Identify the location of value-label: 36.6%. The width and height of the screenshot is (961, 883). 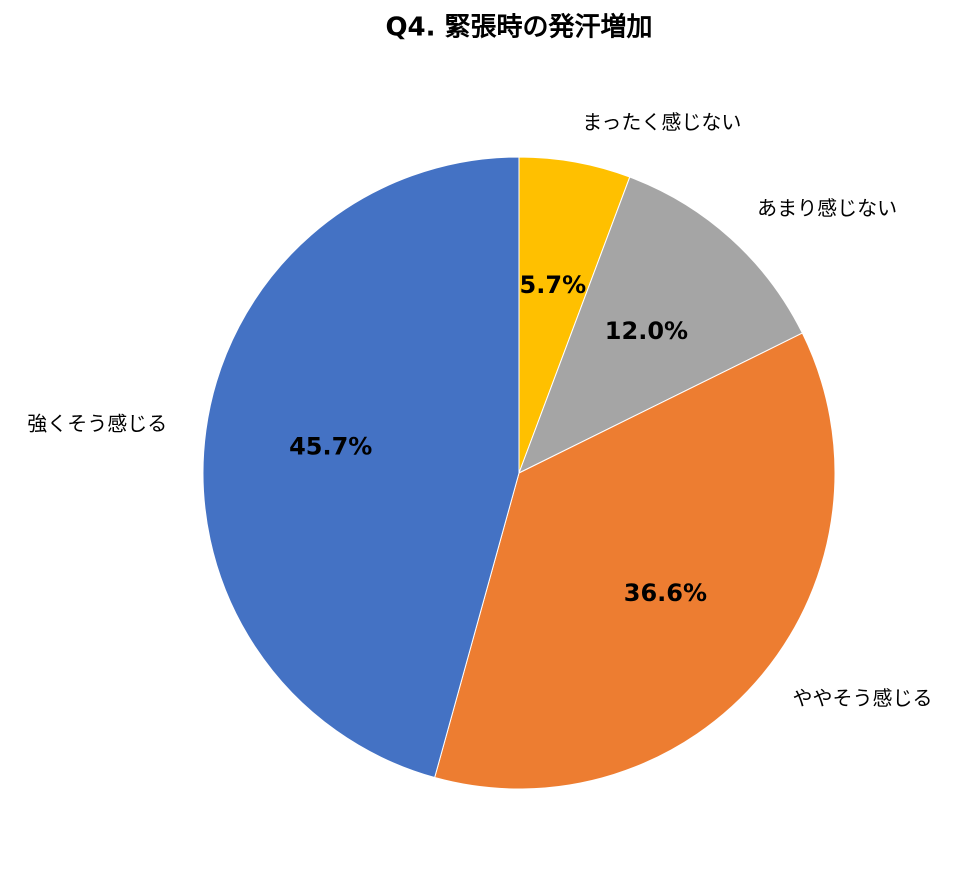
(665, 593).